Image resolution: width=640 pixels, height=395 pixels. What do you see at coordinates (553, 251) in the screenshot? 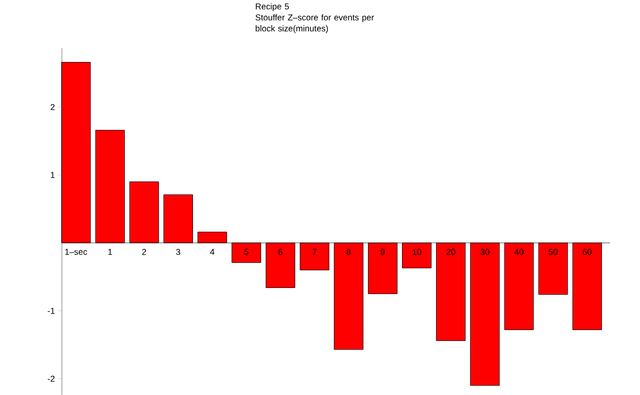
I see `x-tick-label: 50` at bounding box center [553, 251].